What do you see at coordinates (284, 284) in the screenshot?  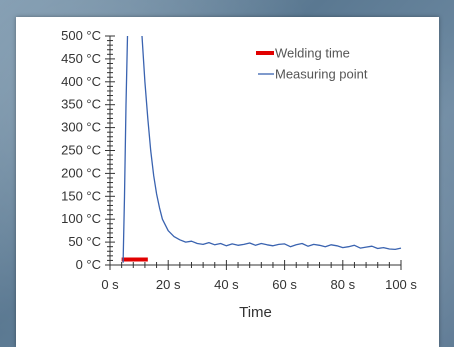 I see `x-tick-label: 60 s` at bounding box center [284, 284].